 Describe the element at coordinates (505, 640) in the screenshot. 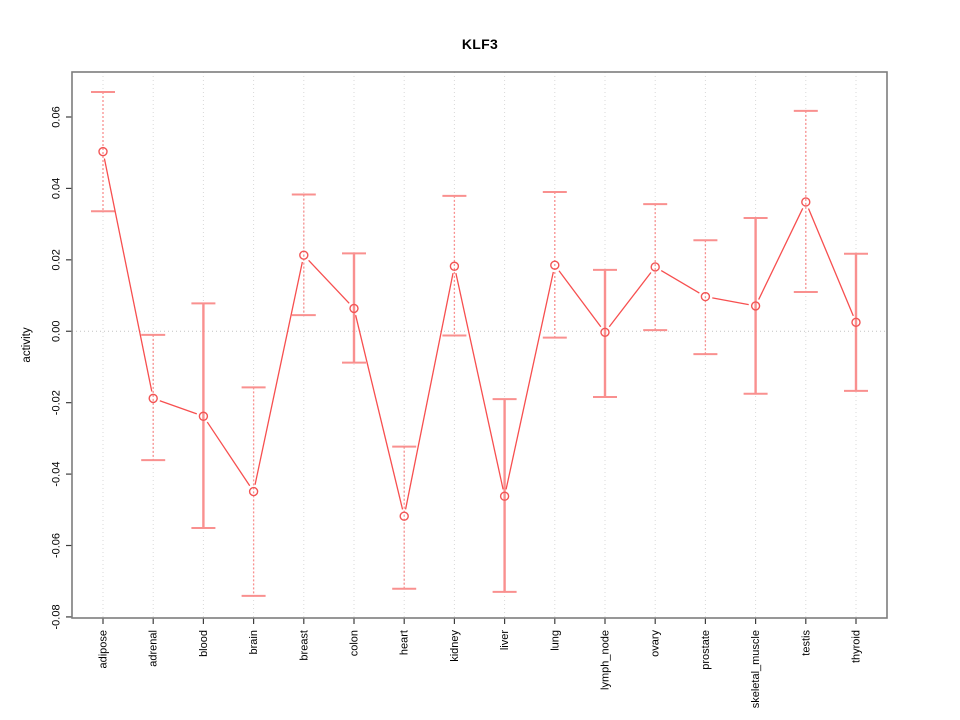

I see `x-tick-label: liver` at that location.